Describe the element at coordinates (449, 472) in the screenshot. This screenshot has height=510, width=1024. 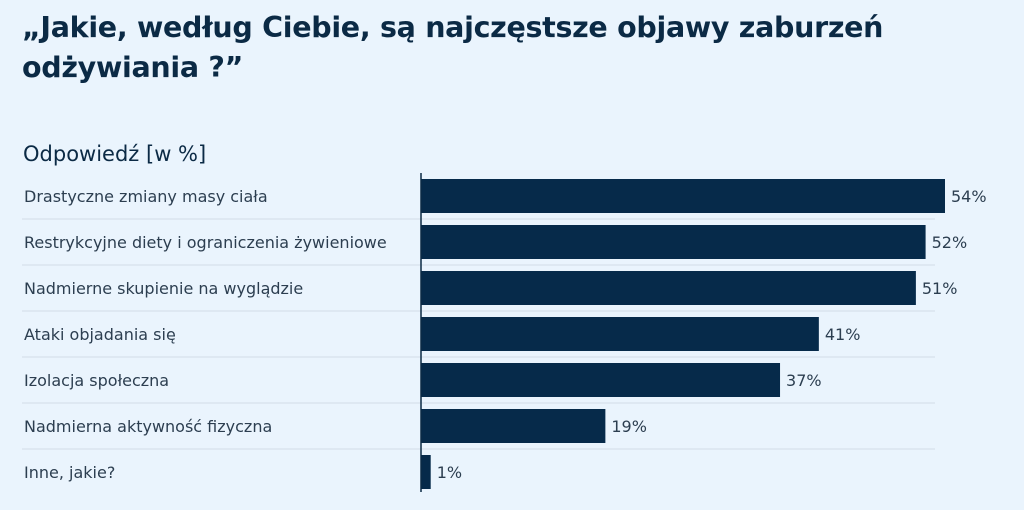
I see `value-label: 1%` at that location.